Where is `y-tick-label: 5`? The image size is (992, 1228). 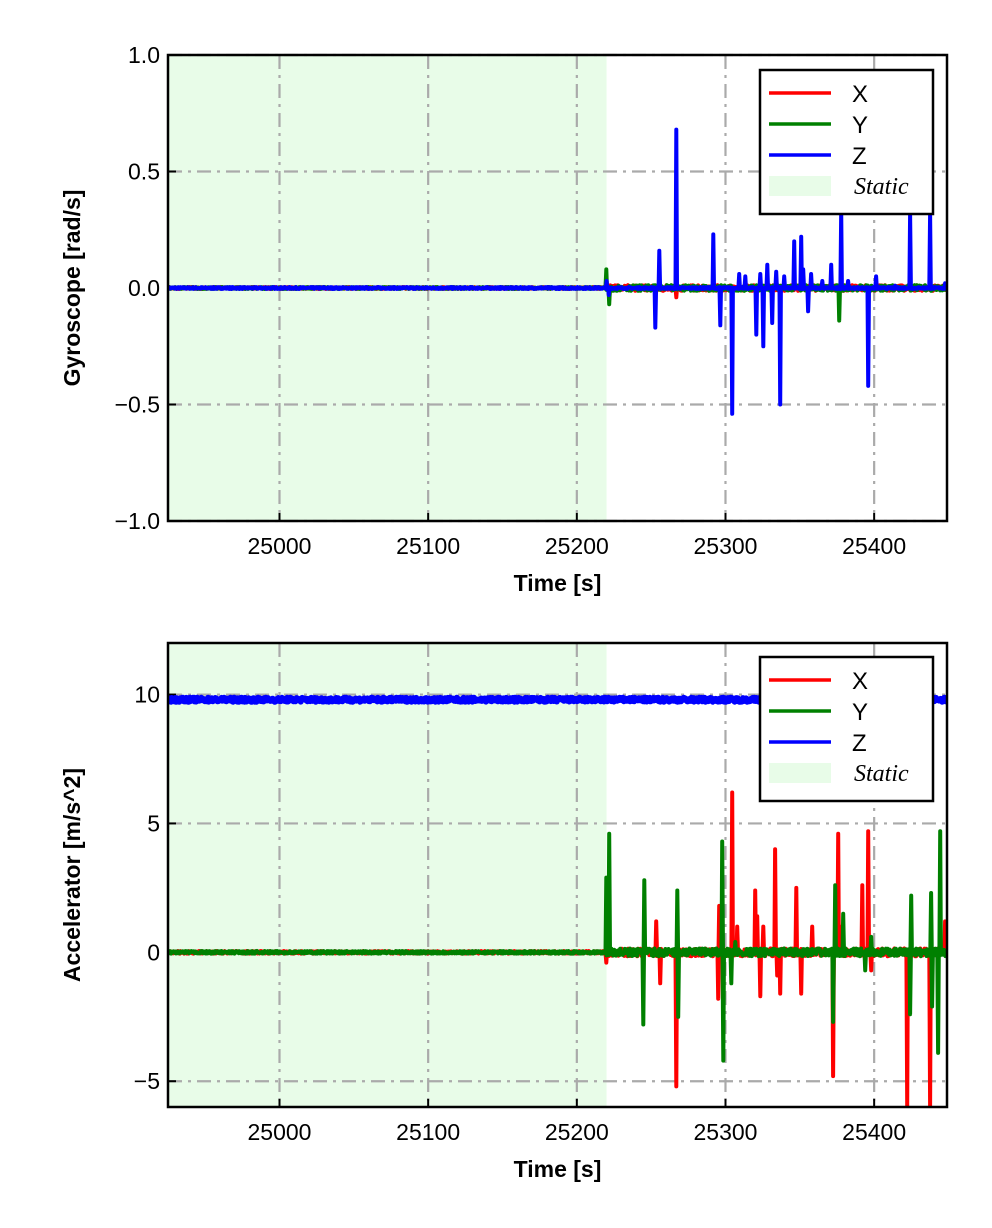
y-tick-label: 5 is located at coordinates (153, 823).